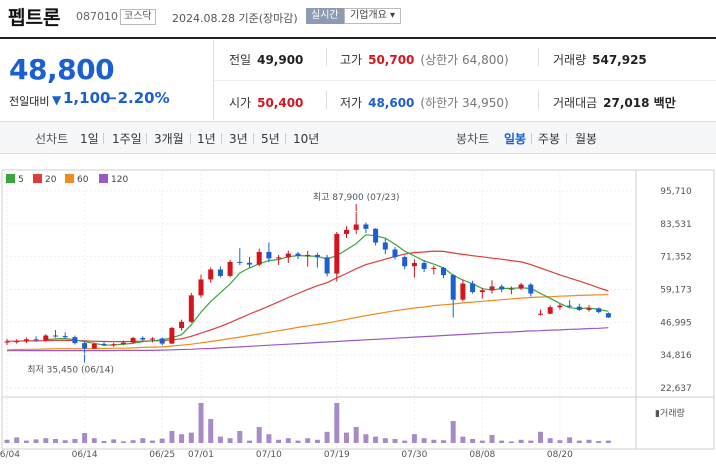  Describe the element at coordinates (10, 455) in the screenshot. I see `x-tick-label: 06/04` at that location.